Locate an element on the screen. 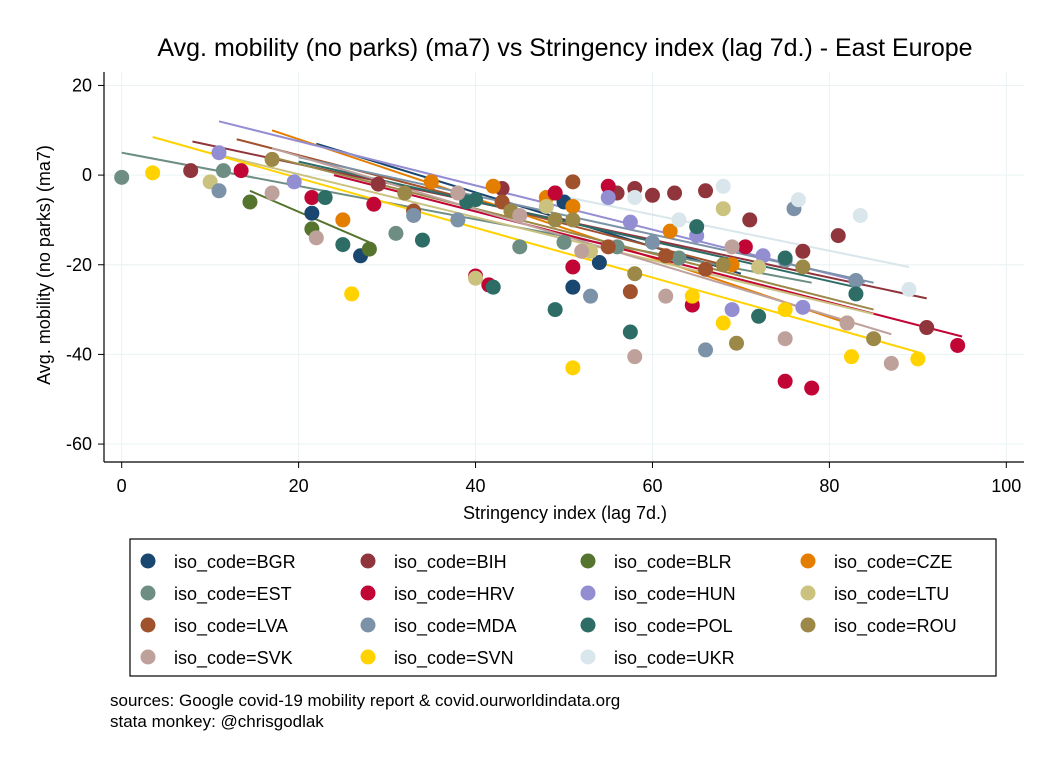  legend-label: iso_code=UKR is located at coordinates (674, 658).